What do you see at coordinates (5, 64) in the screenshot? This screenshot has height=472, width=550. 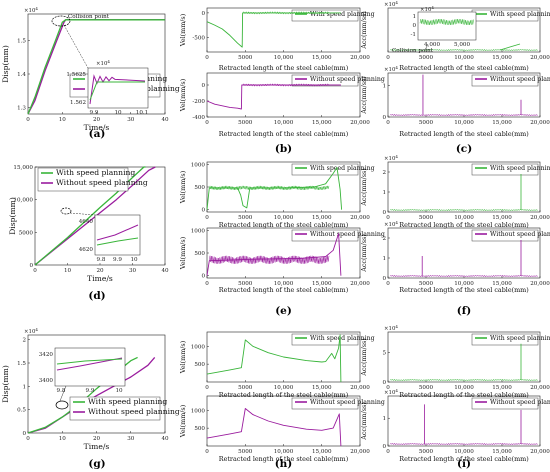 I see `chart-a-ylabel: Disp(mm)` at bounding box center [5, 64].